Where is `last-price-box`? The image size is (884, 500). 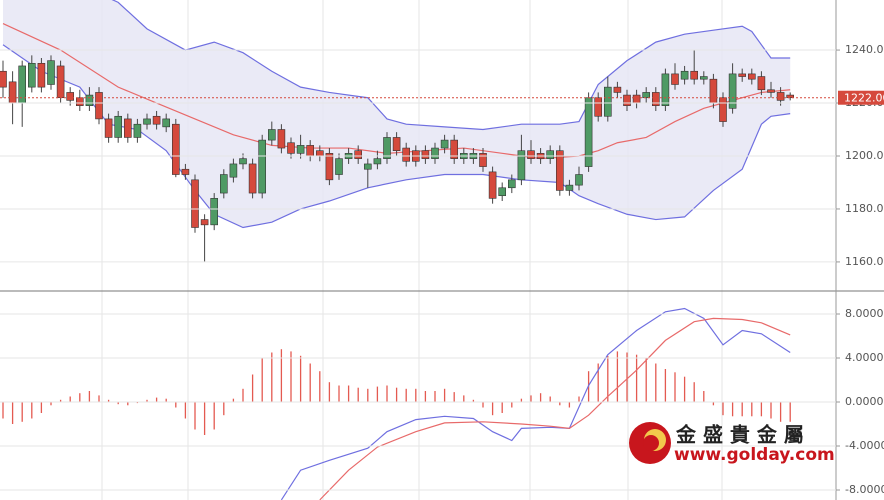 last-price-box is located at coordinates (861, 97).